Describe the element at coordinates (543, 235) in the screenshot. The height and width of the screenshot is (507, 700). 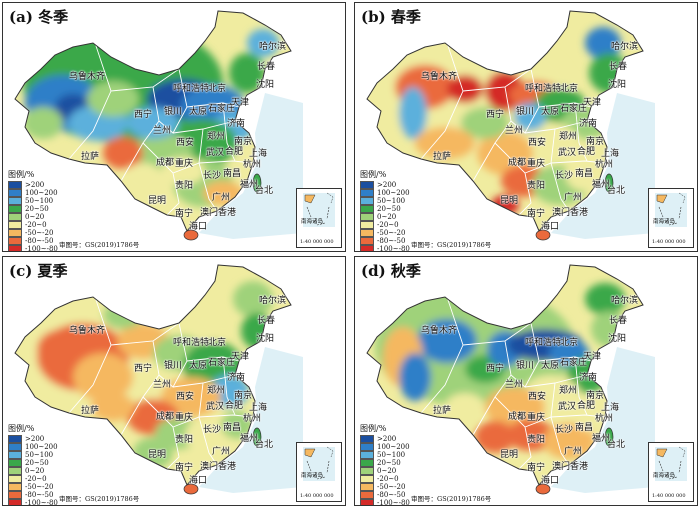
I see `hainan-island` at that location.